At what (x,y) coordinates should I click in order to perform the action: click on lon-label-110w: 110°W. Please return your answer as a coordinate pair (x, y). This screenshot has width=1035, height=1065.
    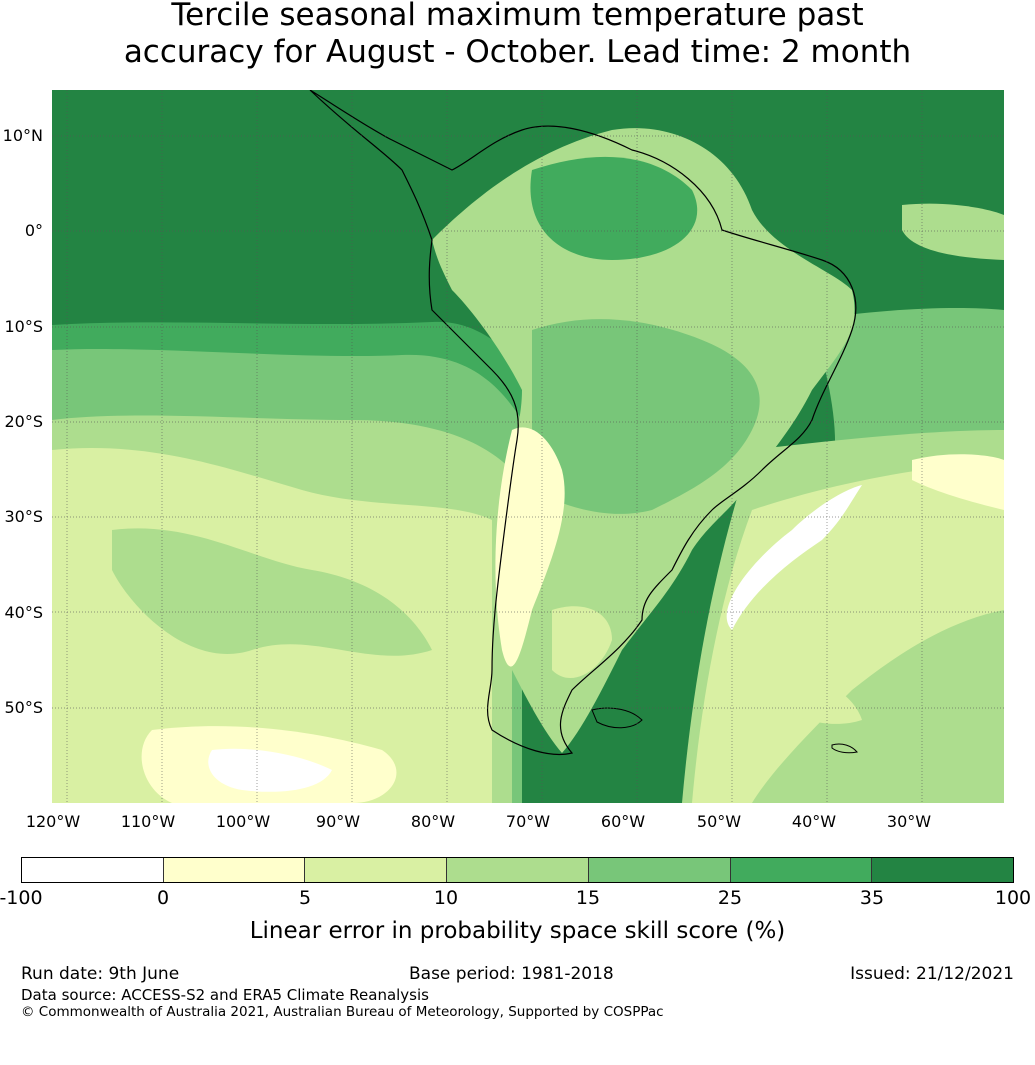
    Looking at the image, I should click on (148, 821).